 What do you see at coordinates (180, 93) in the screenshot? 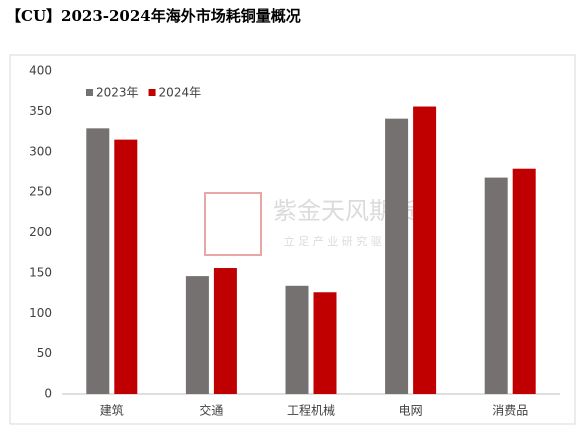
I see `legend-label: 2024年` at bounding box center [180, 93].